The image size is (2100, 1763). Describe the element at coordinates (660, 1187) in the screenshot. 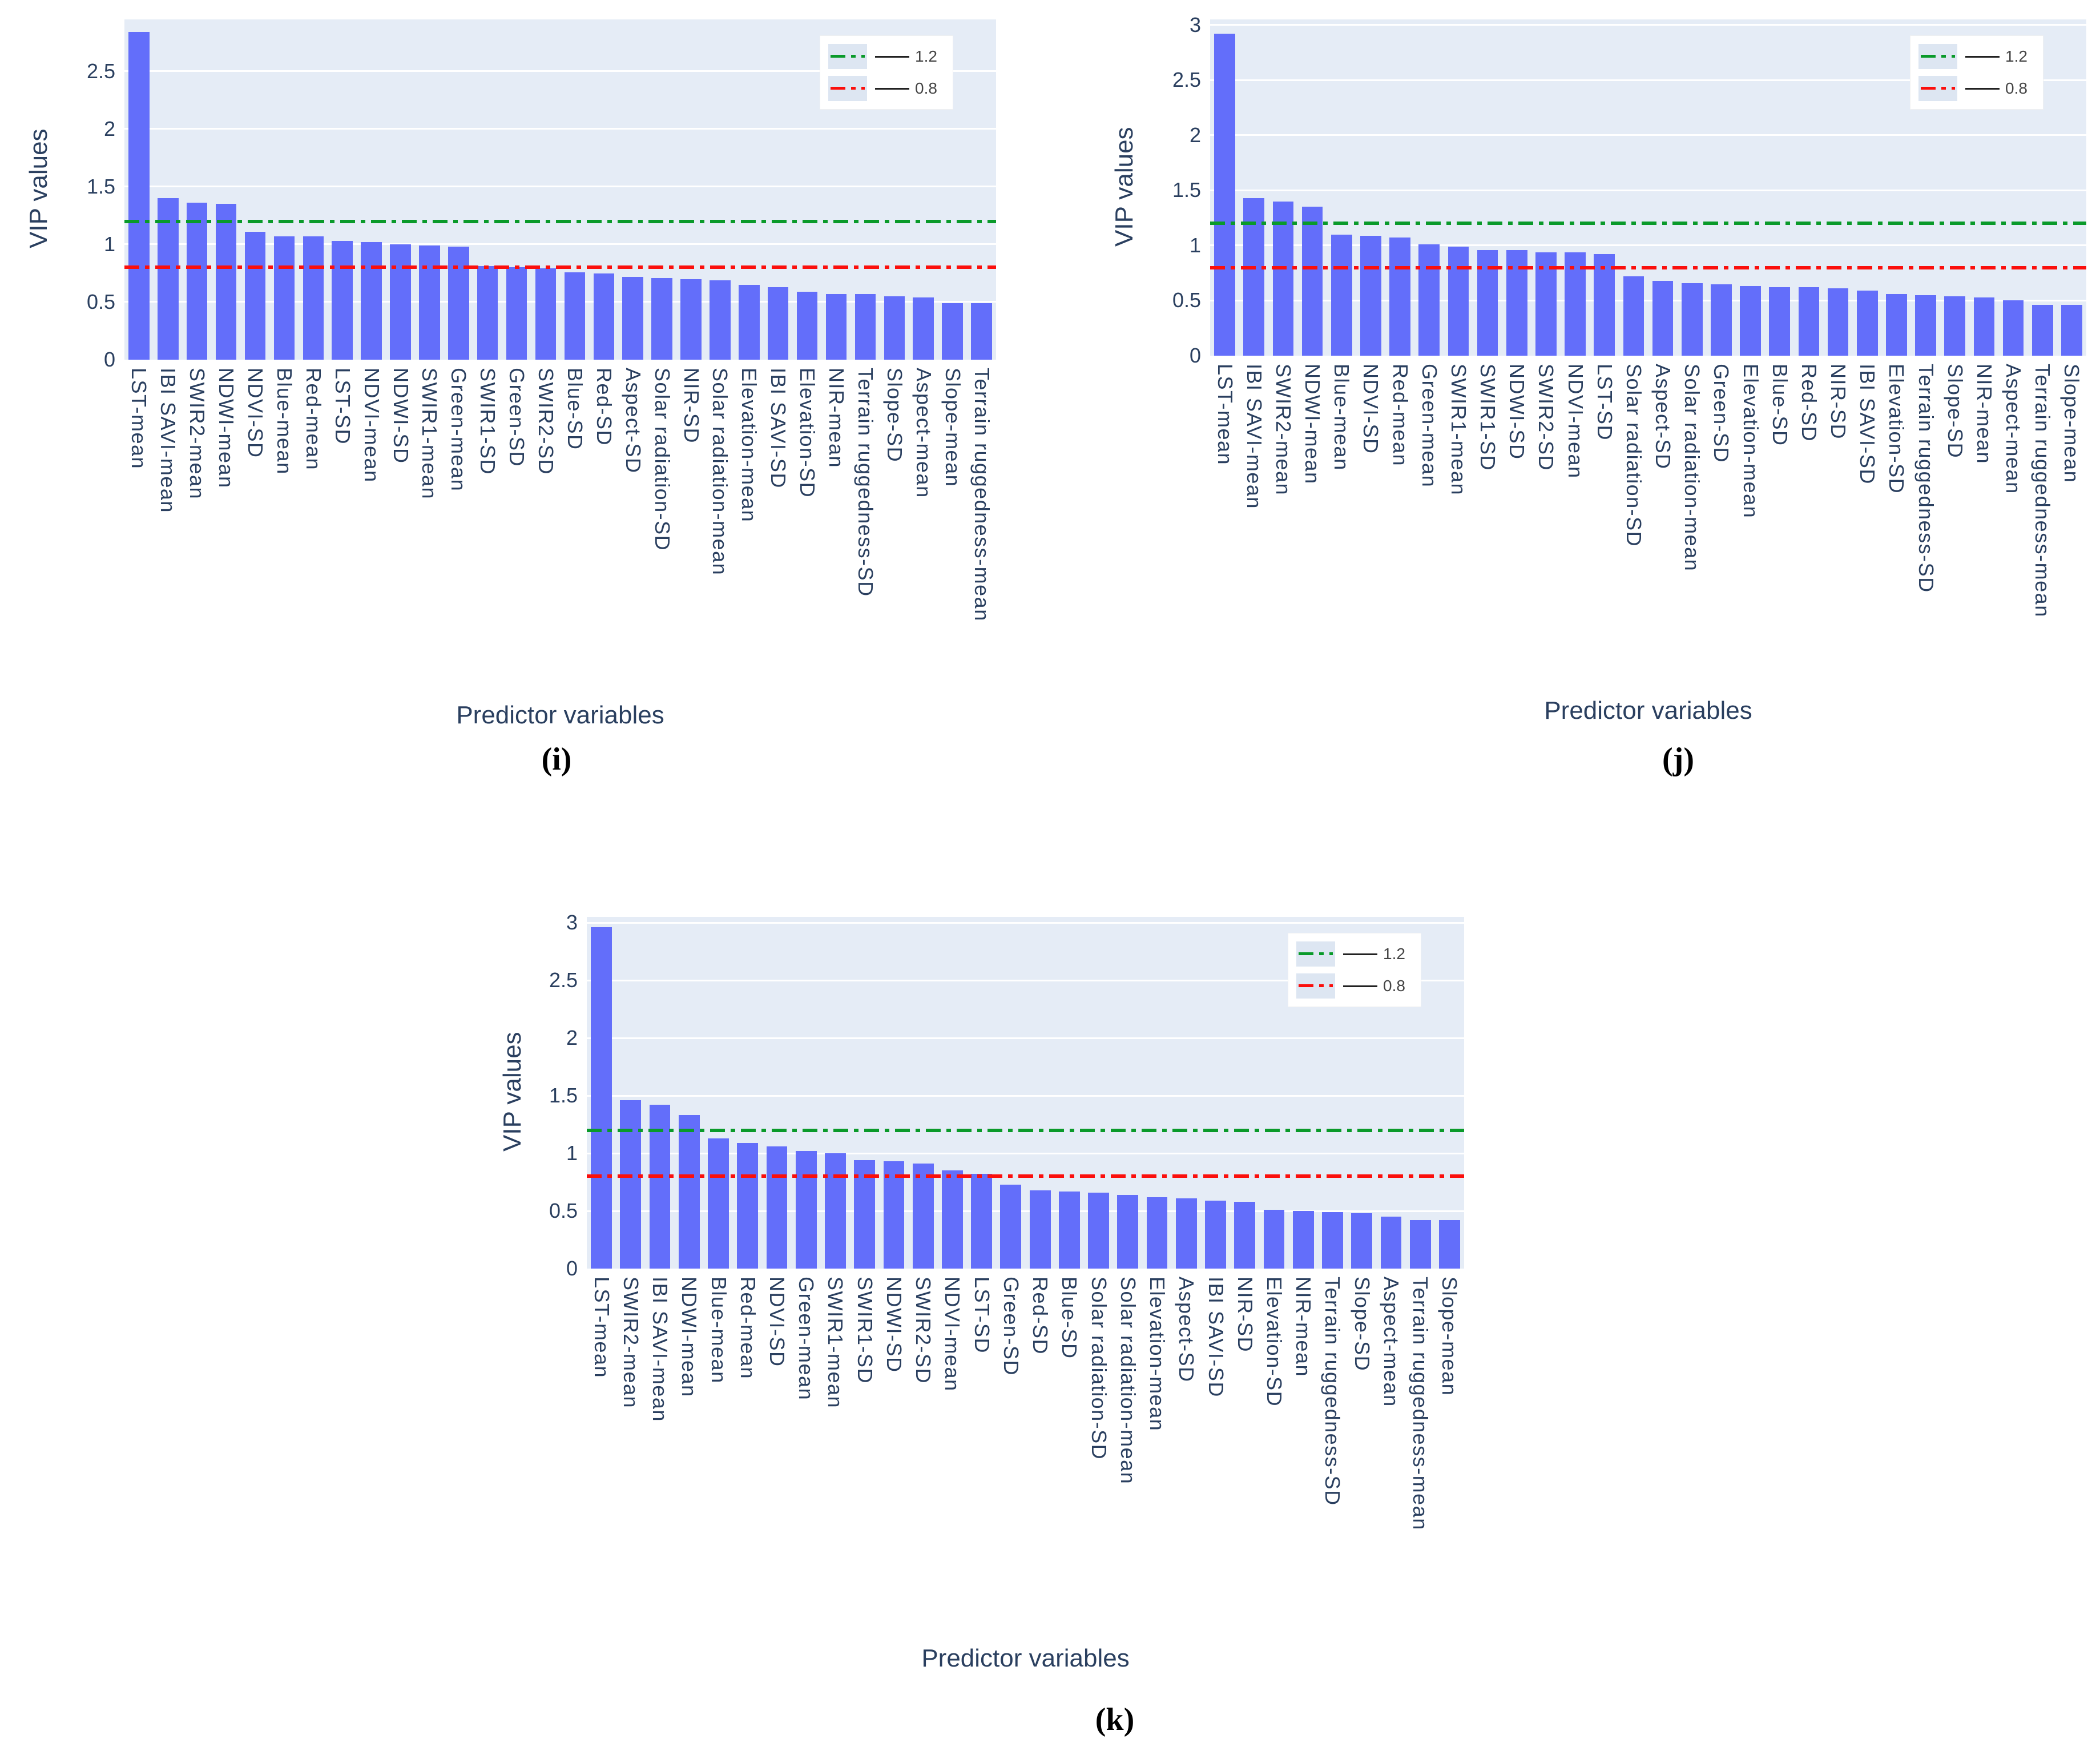

I see `bar-IBI SAVI-mean` at that location.